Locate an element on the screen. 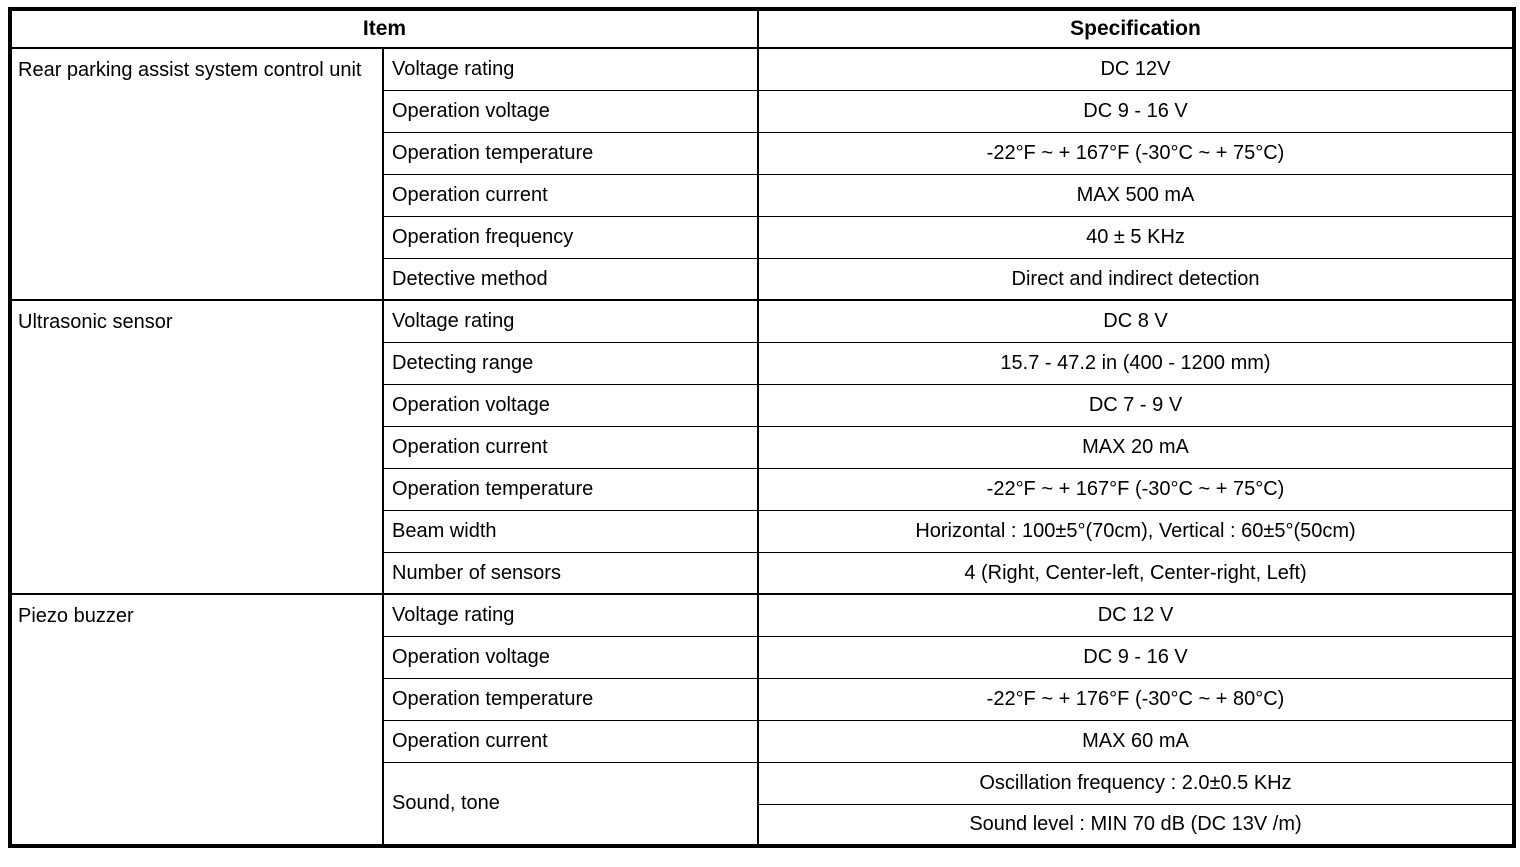 The image size is (1520, 867). spec-cell: Sound level : MIN 70 dB (DC 13V /m) is located at coordinates (1136, 825).